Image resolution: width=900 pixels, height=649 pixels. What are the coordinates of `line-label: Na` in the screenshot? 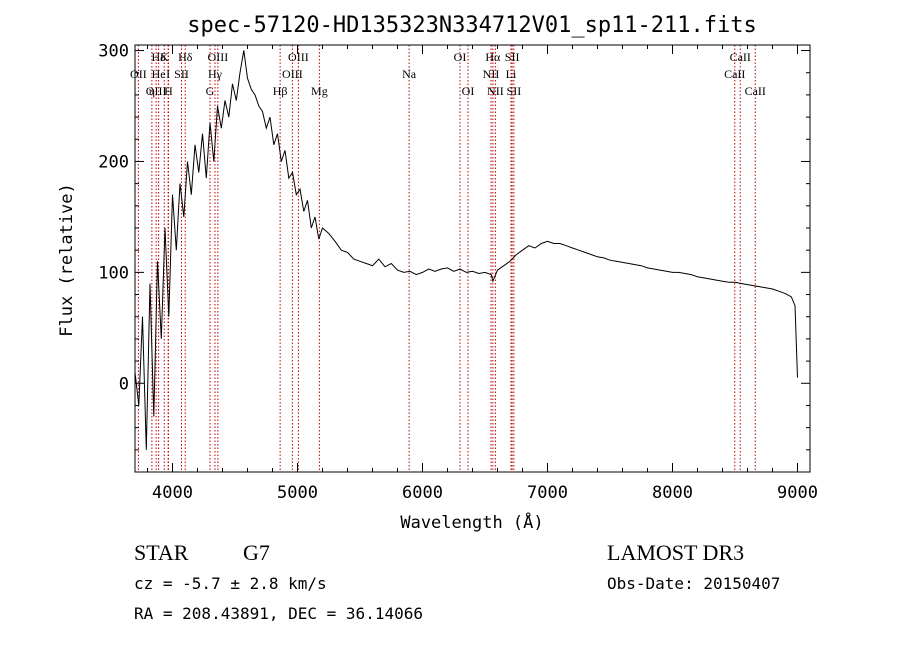 It's located at (409, 74).